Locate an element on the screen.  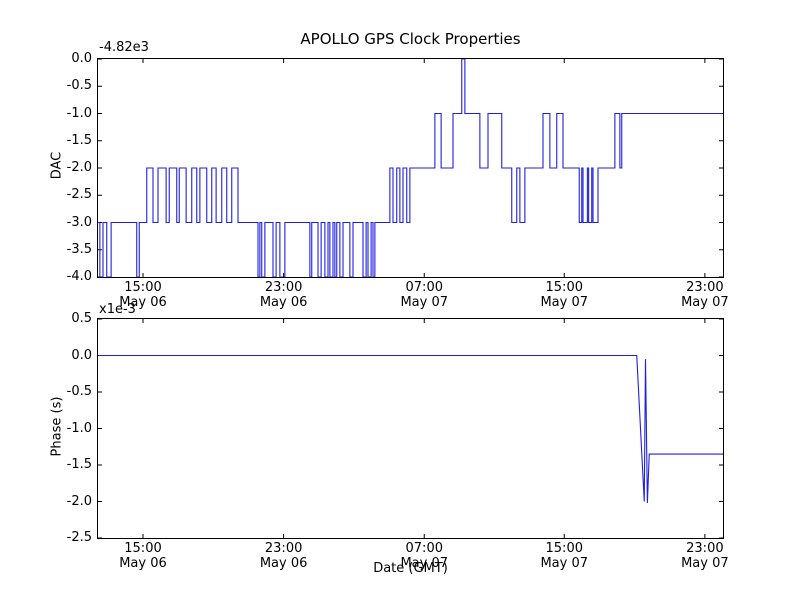
y-tick-label: -3.5 is located at coordinates (79, 249).